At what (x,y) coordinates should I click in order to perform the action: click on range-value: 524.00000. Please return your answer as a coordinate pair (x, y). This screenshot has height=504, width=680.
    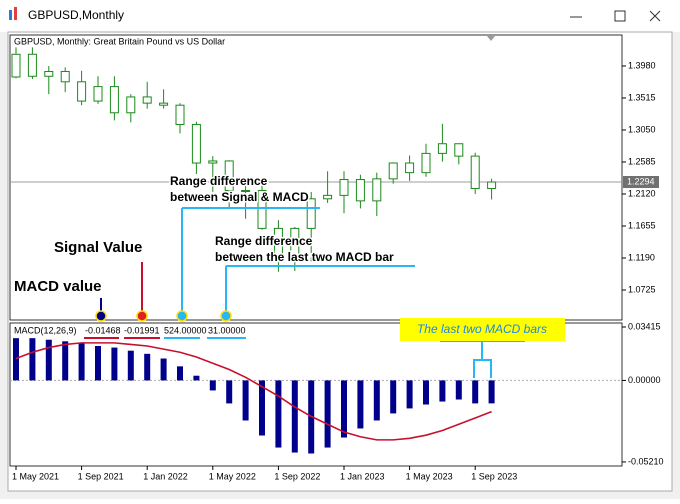
    Looking at the image, I should click on (185, 330).